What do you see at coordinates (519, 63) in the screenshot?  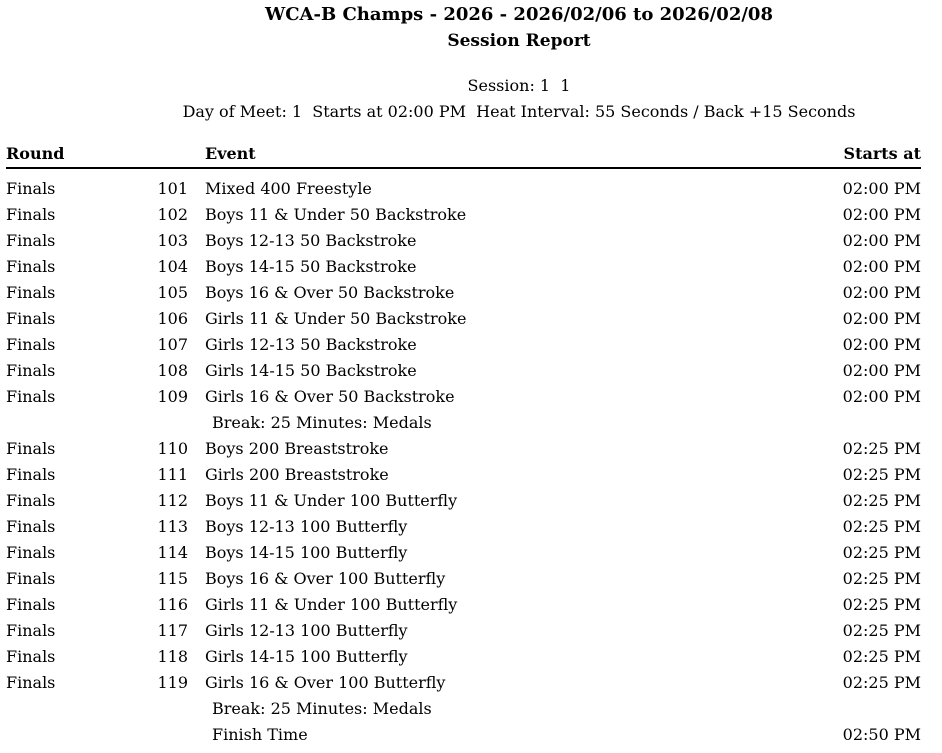 I see `header-spacer` at bounding box center [519, 63].